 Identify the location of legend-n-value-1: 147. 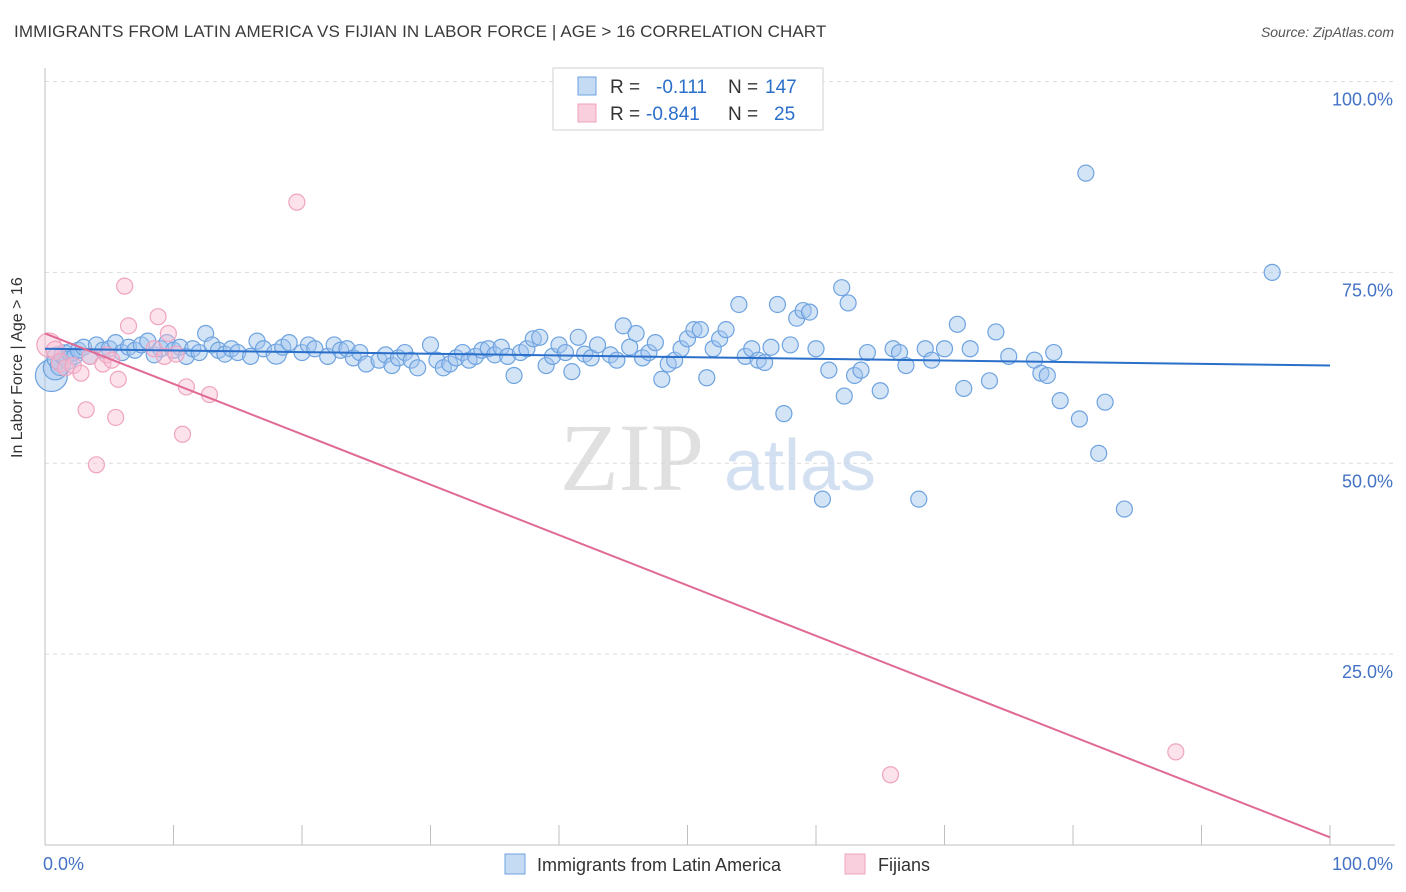
(781, 87).